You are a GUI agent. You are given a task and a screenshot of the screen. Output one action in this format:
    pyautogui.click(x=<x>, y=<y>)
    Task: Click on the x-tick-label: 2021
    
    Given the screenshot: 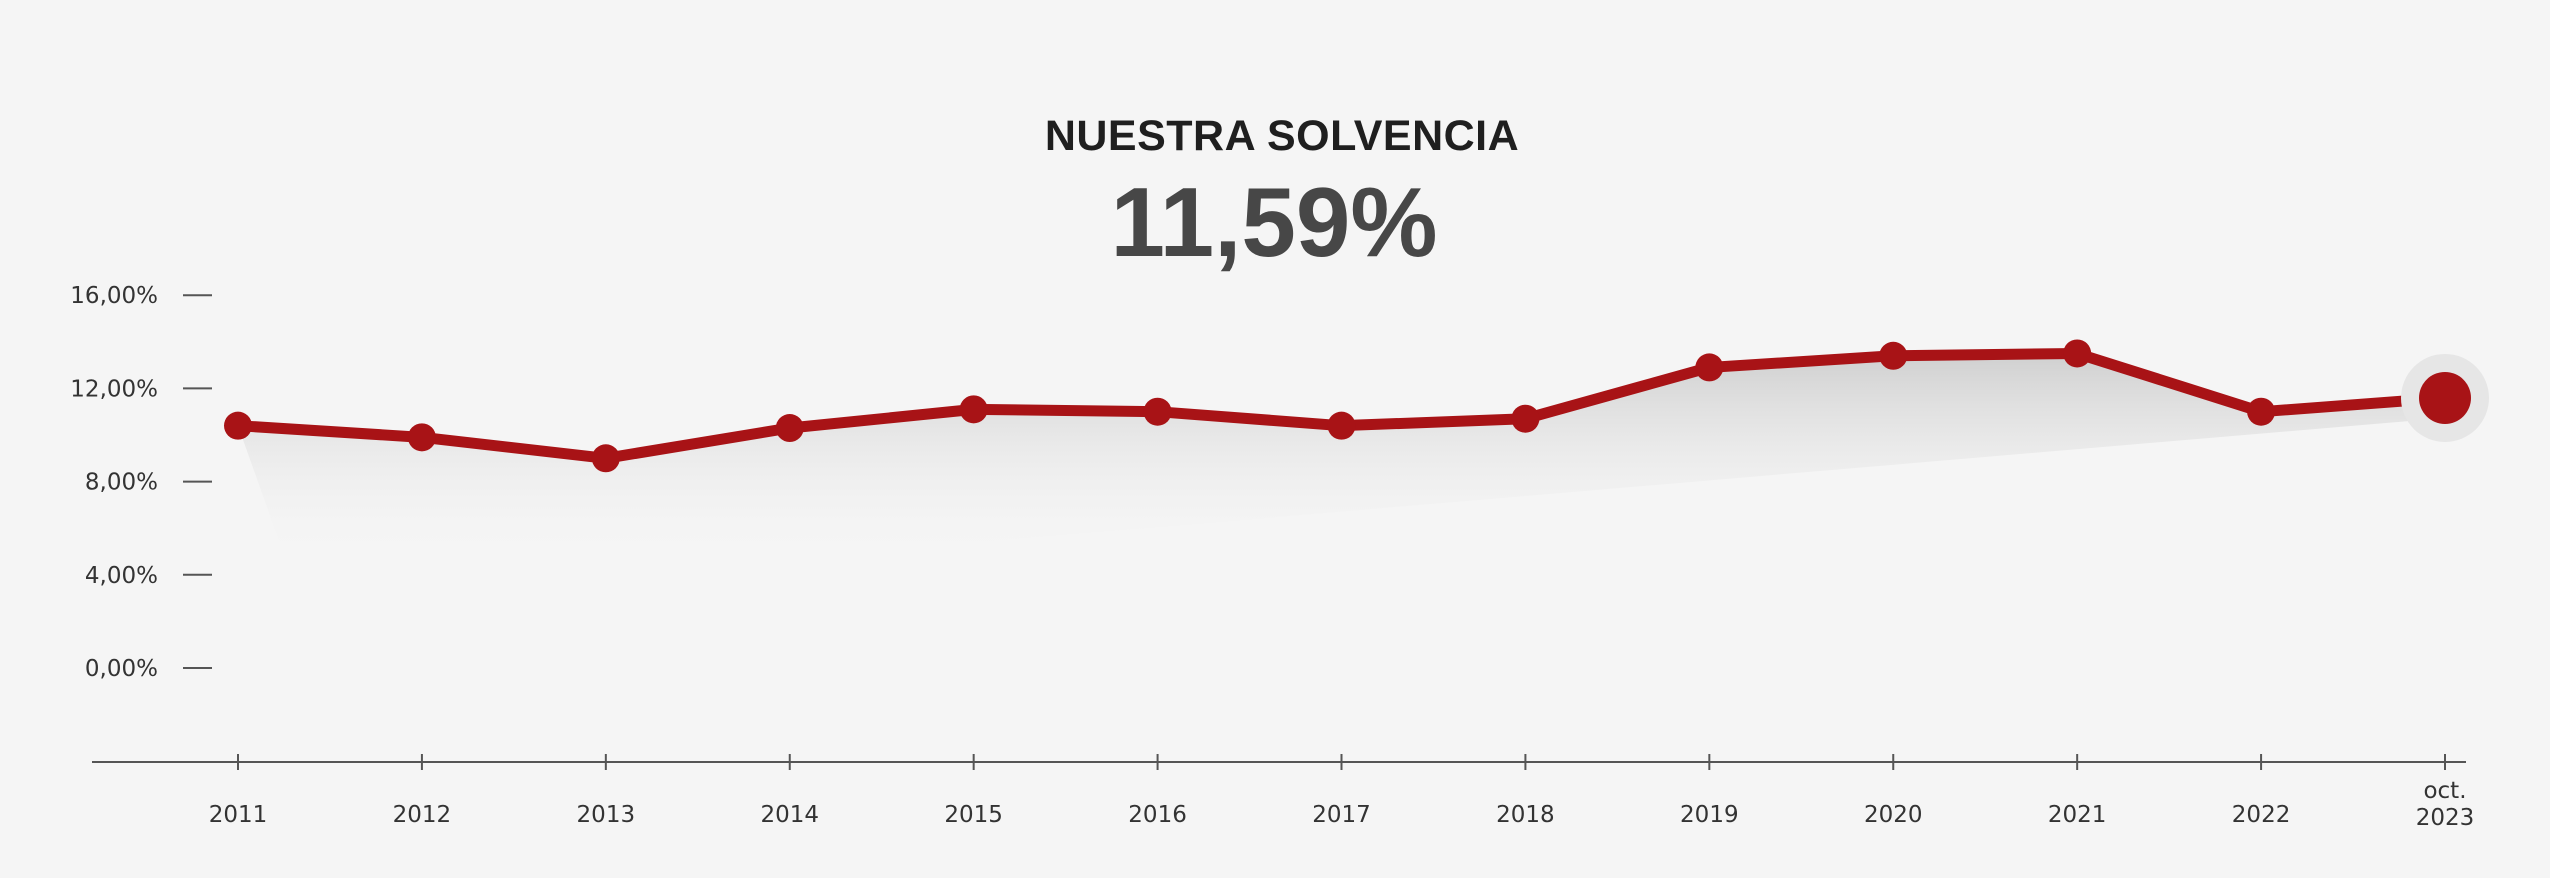 What is the action you would take?
    pyautogui.click(x=2077, y=815)
    